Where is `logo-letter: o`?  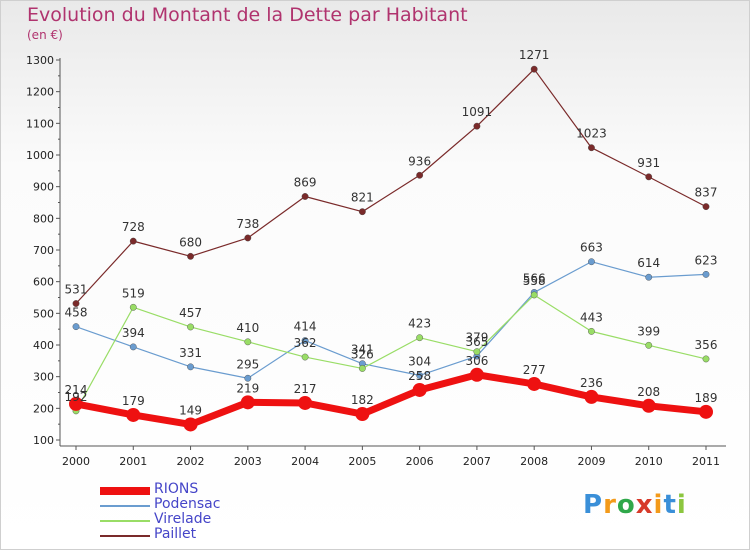 logo-letter: o is located at coordinates (626, 505).